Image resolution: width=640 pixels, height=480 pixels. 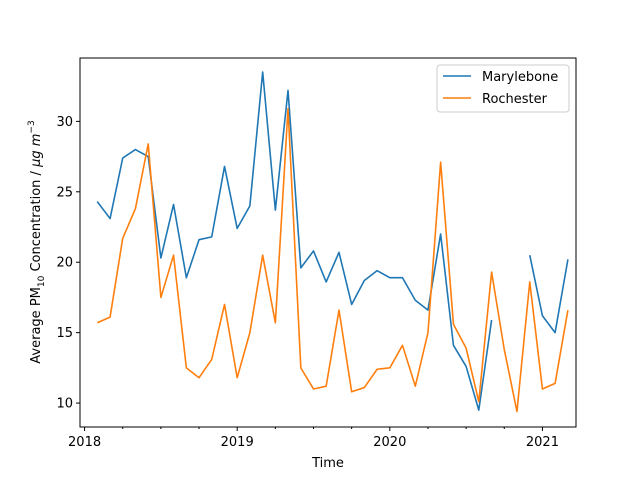 What do you see at coordinates (37, 241) in the screenshot?
I see `y-axis-label: Average PM10 Concentration / μg m−3` at bounding box center [37, 241].